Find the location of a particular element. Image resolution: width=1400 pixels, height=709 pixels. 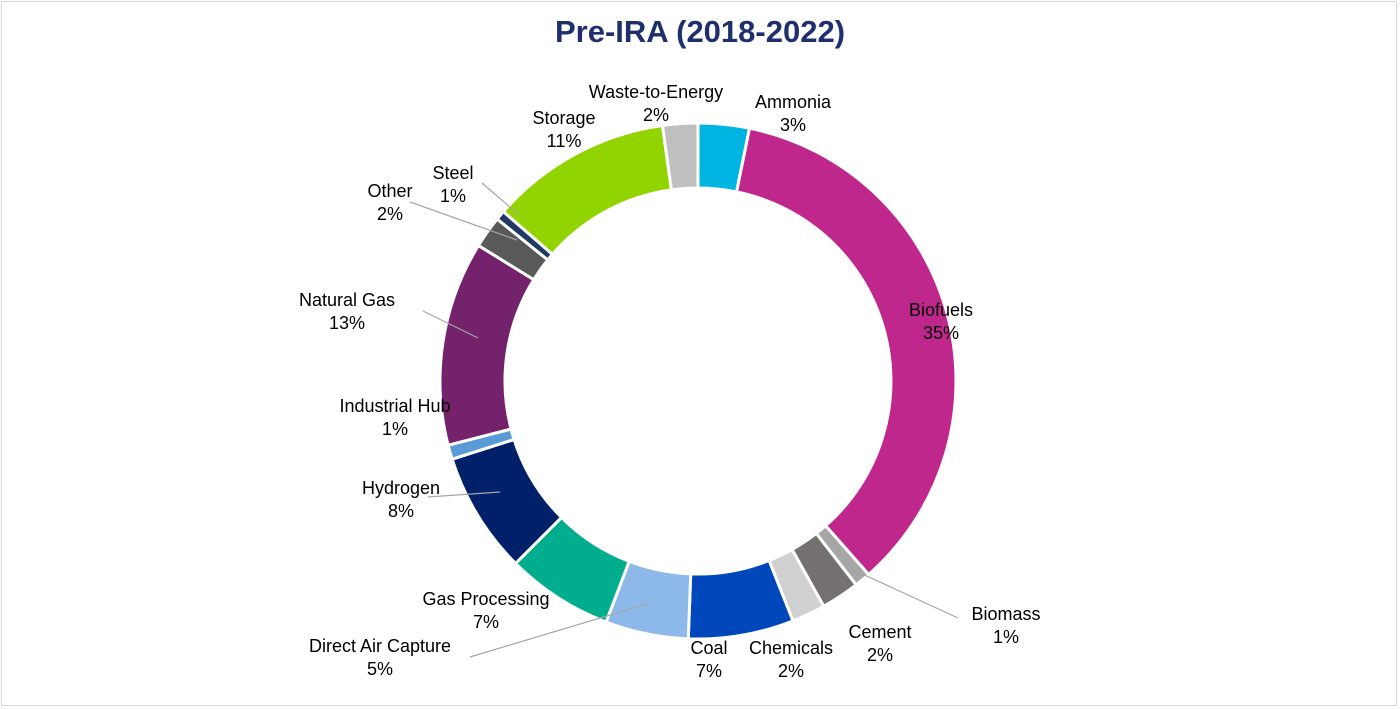

slice-waste-to-energy is located at coordinates (680, 156).